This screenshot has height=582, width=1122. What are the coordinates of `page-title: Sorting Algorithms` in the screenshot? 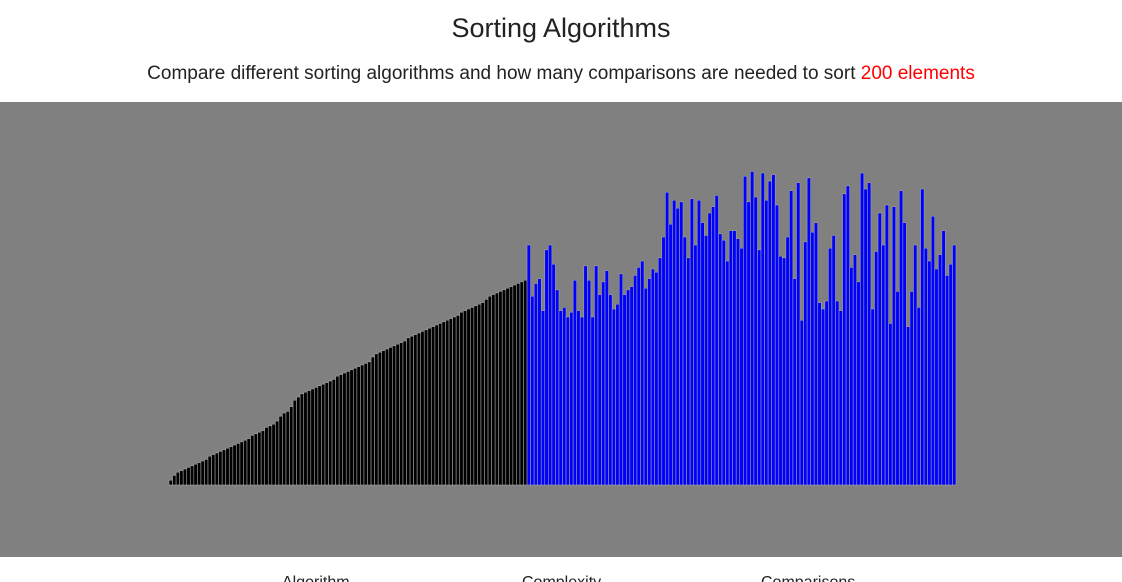 It's located at (561, 28).